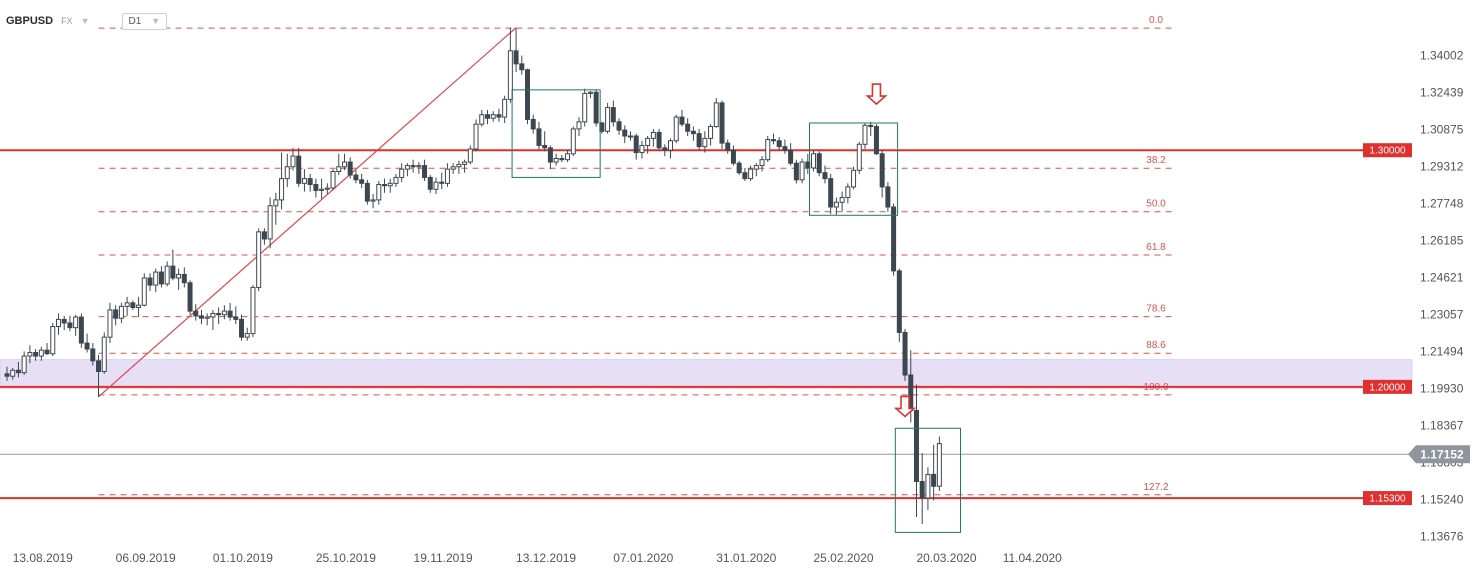 The height and width of the screenshot is (574, 1482). Describe the element at coordinates (891, 250) in the screenshot. I see `sell-arrows-layer` at that location.